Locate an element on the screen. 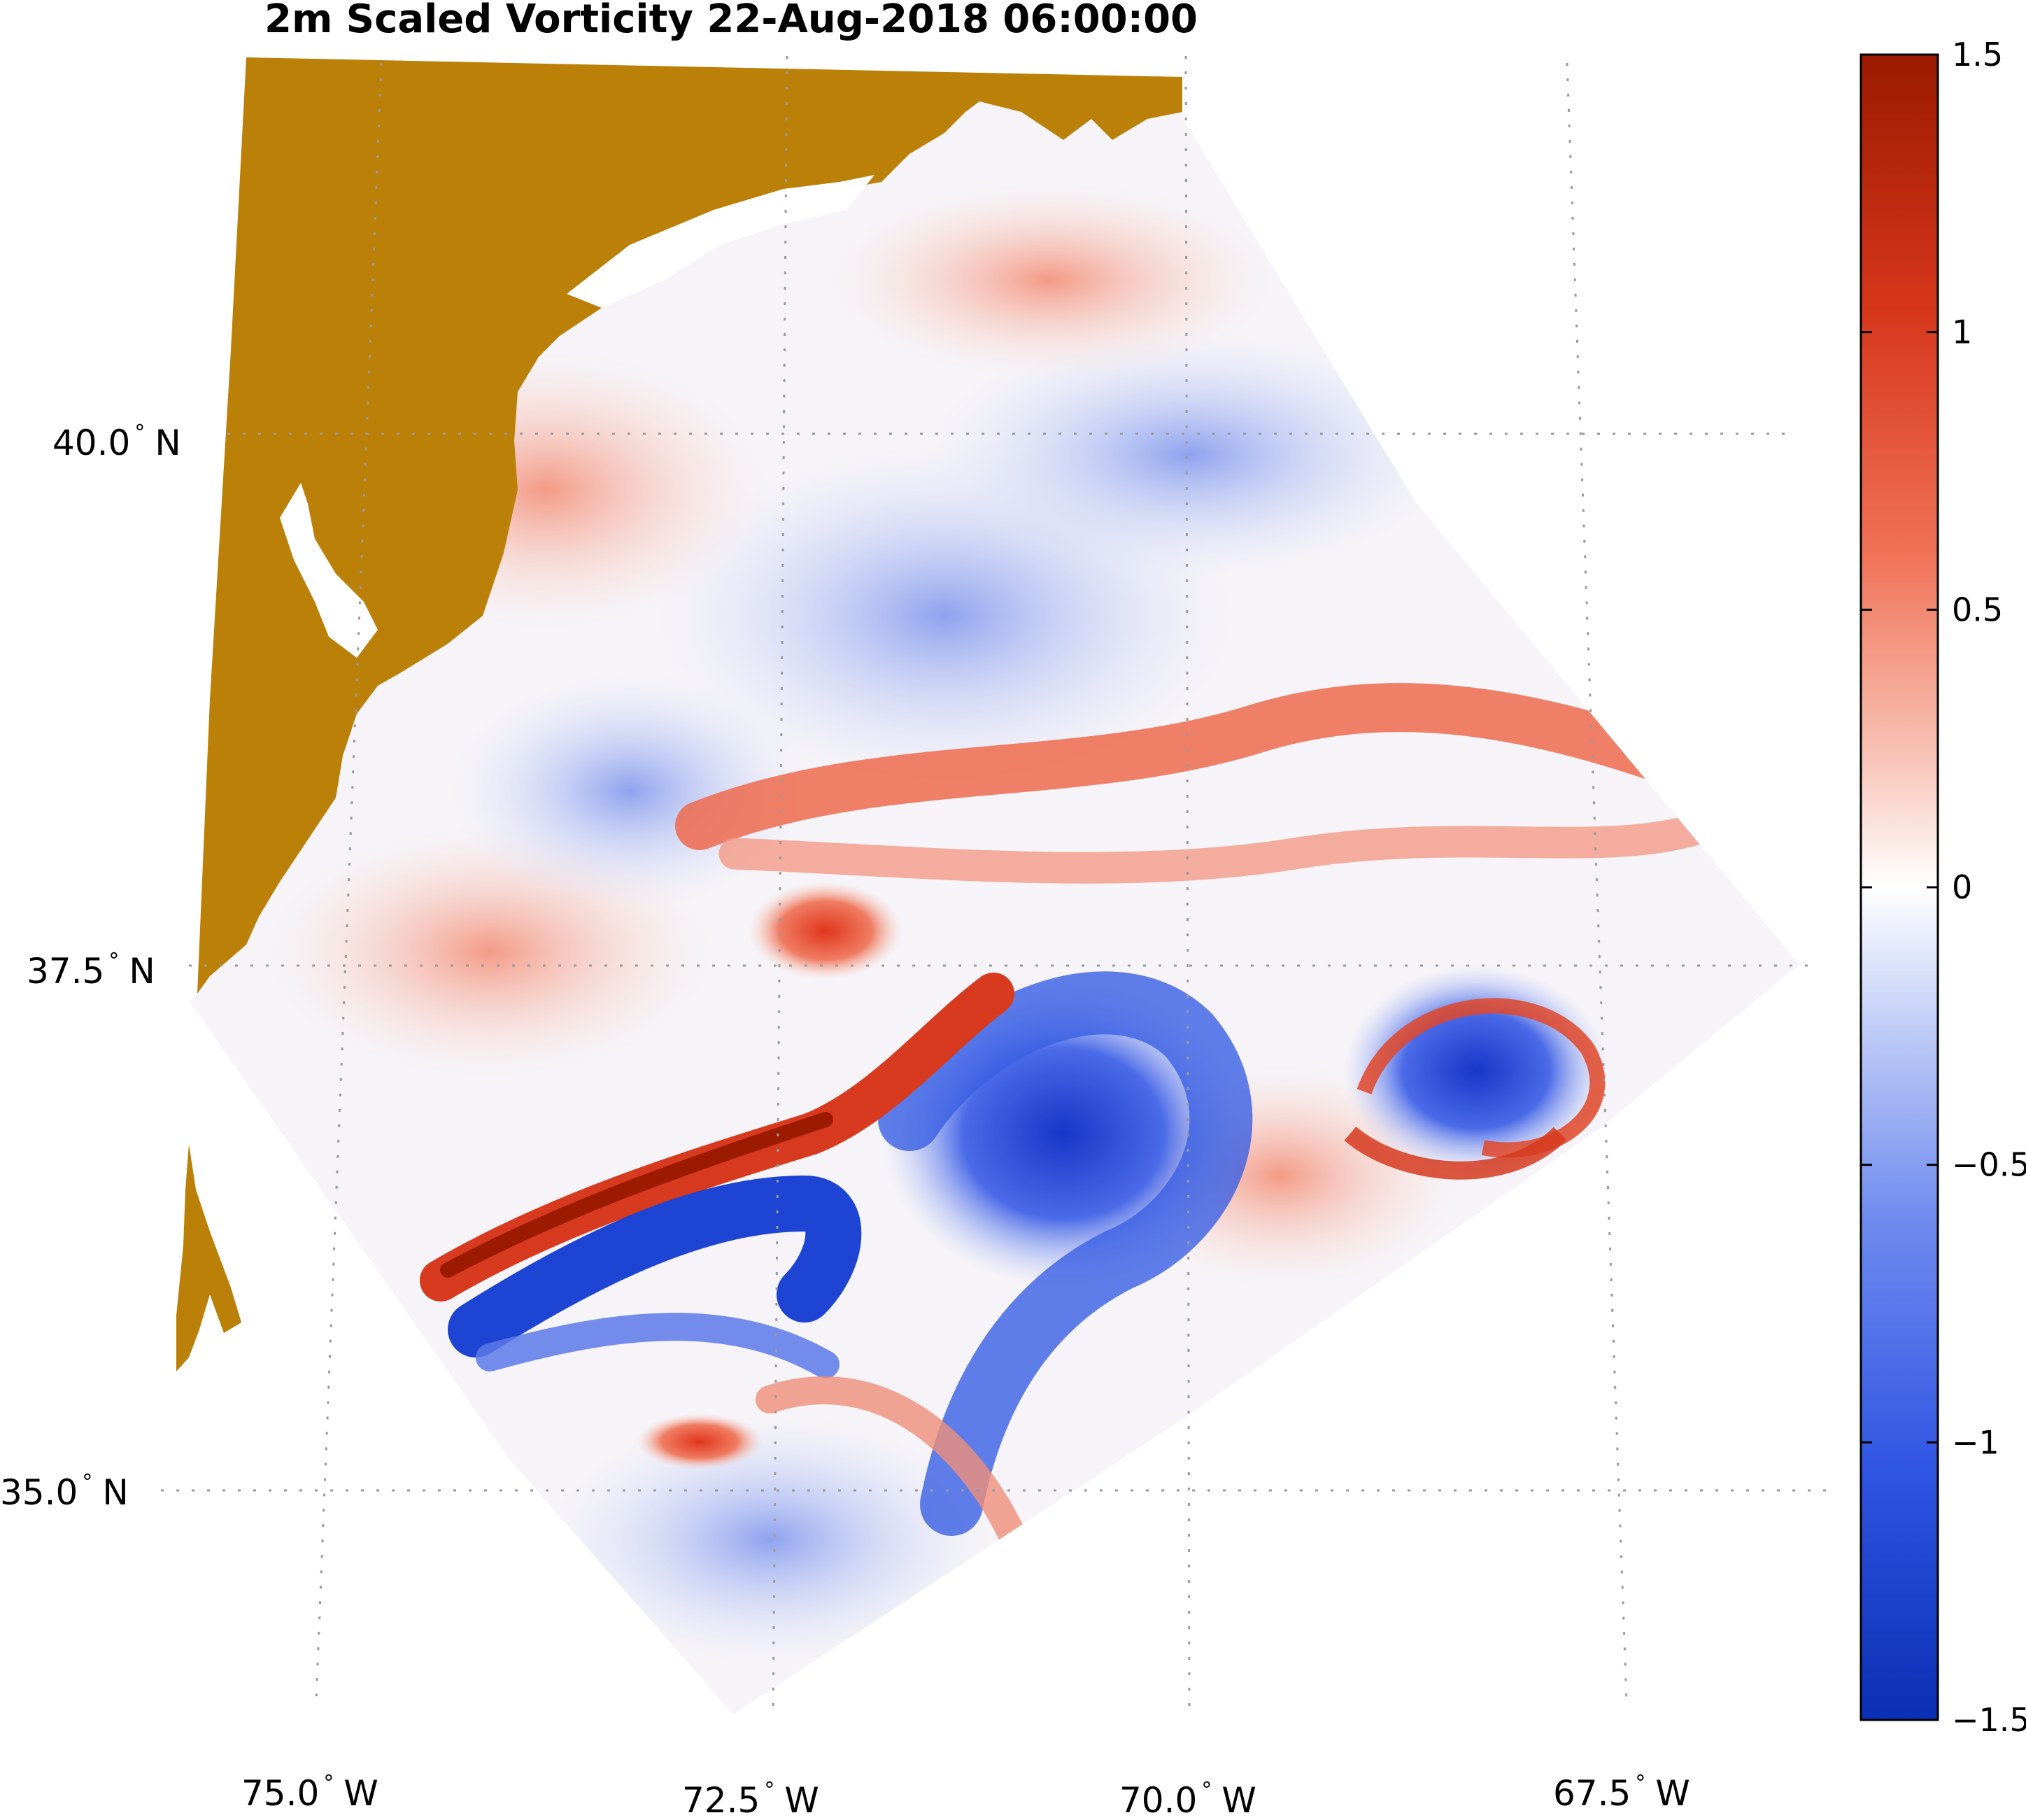 The image size is (2026, 1820). gulf-stream-jet-core is located at coordinates (636, 1195).